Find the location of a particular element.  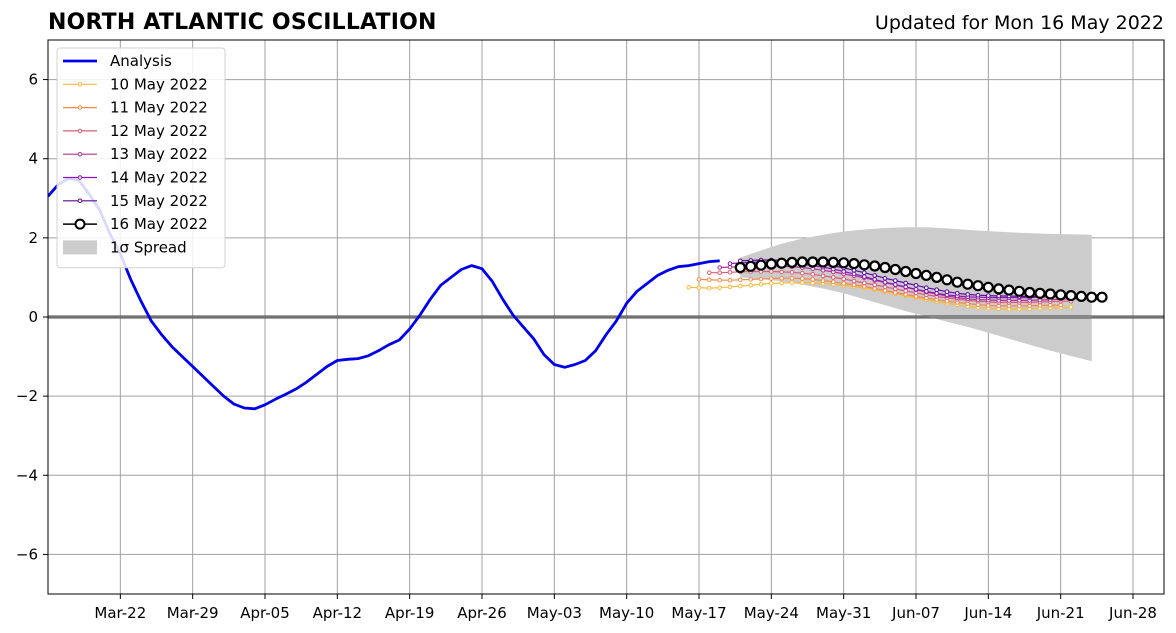

x-tick-label: Apr-19 is located at coordinates (410, 613).